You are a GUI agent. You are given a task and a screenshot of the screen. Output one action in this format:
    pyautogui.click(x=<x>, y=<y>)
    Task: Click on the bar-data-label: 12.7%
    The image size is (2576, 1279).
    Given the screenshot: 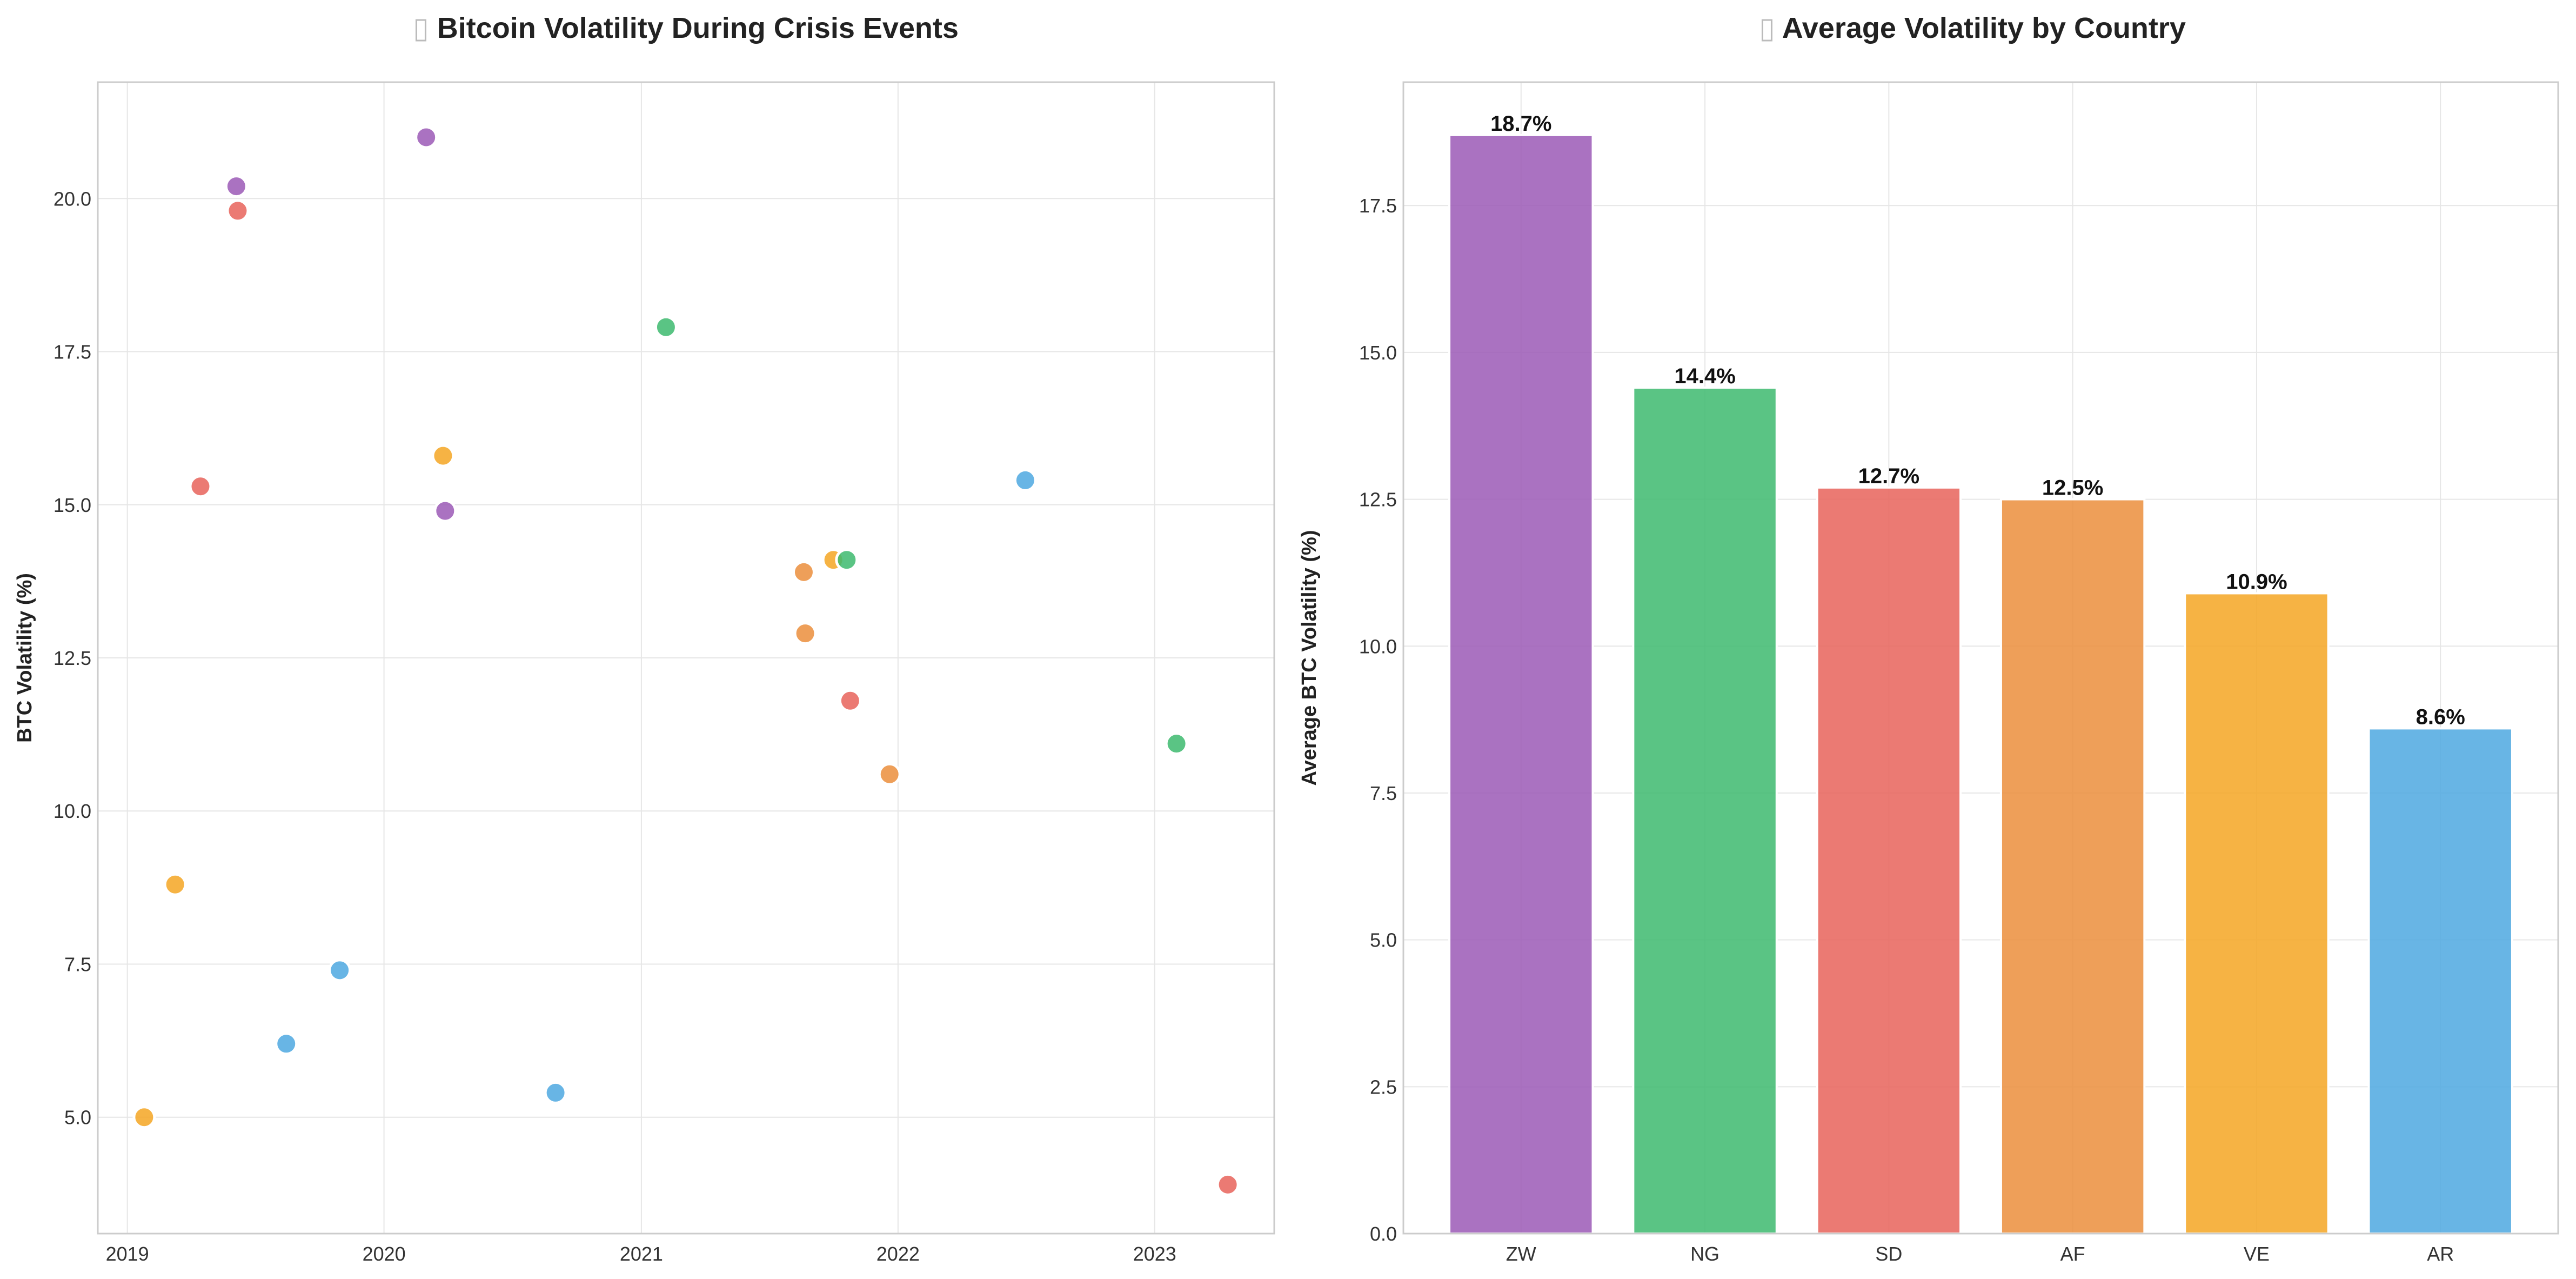 What is the action you would take?
    pyautogui.click(x=1888, y=476)
    